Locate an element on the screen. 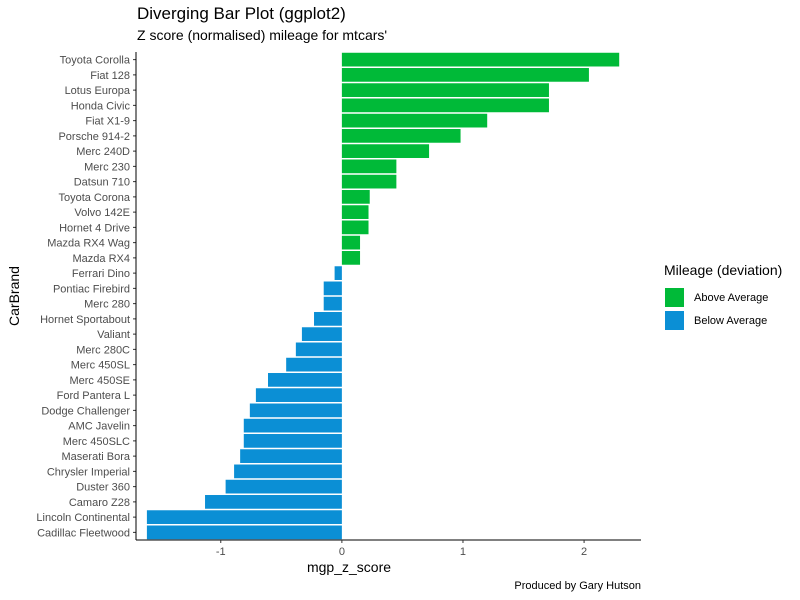 The image size is (800, 600). y-tick-label: Maserati Bora is located at coordinates (96, 457).